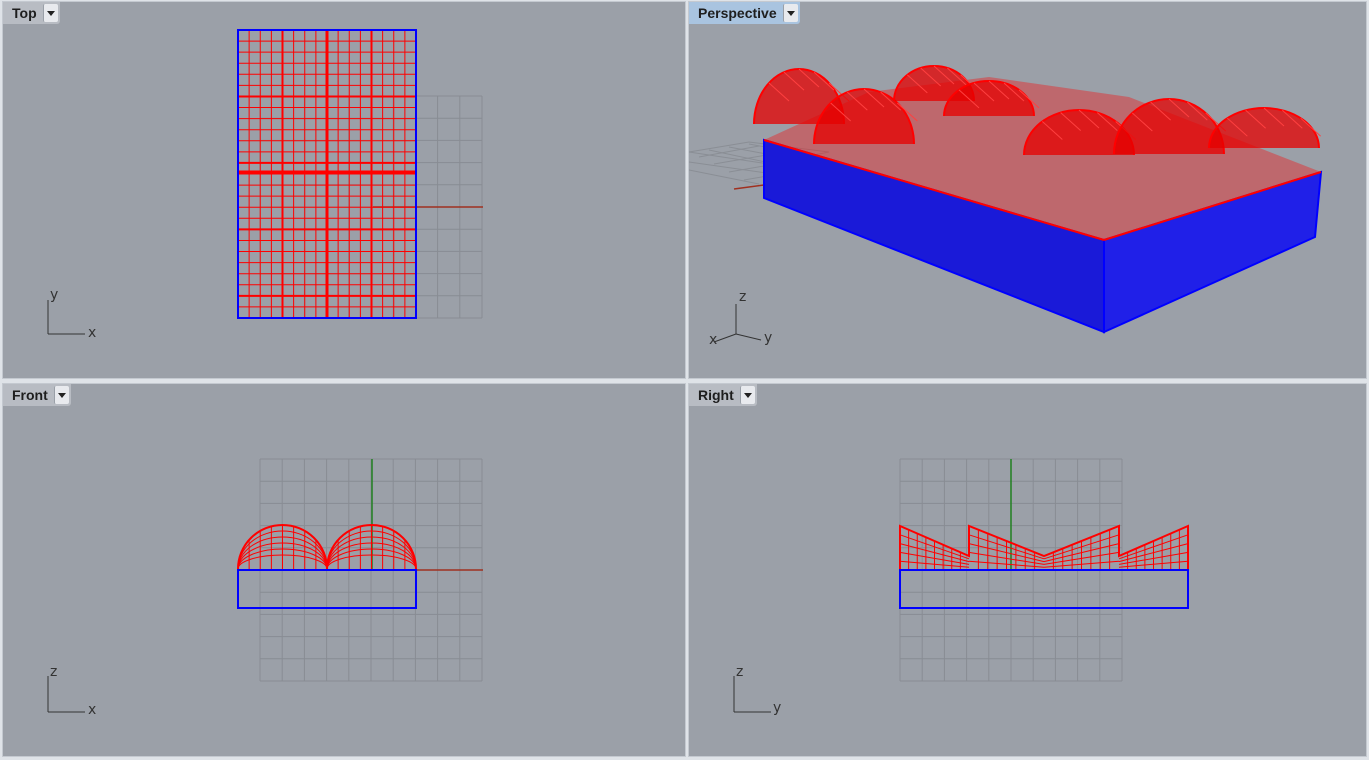  What do you see at coordinates (24, 13) in the screenshot?
I see `viewport-title: Top` at bounding box center [24, 13].